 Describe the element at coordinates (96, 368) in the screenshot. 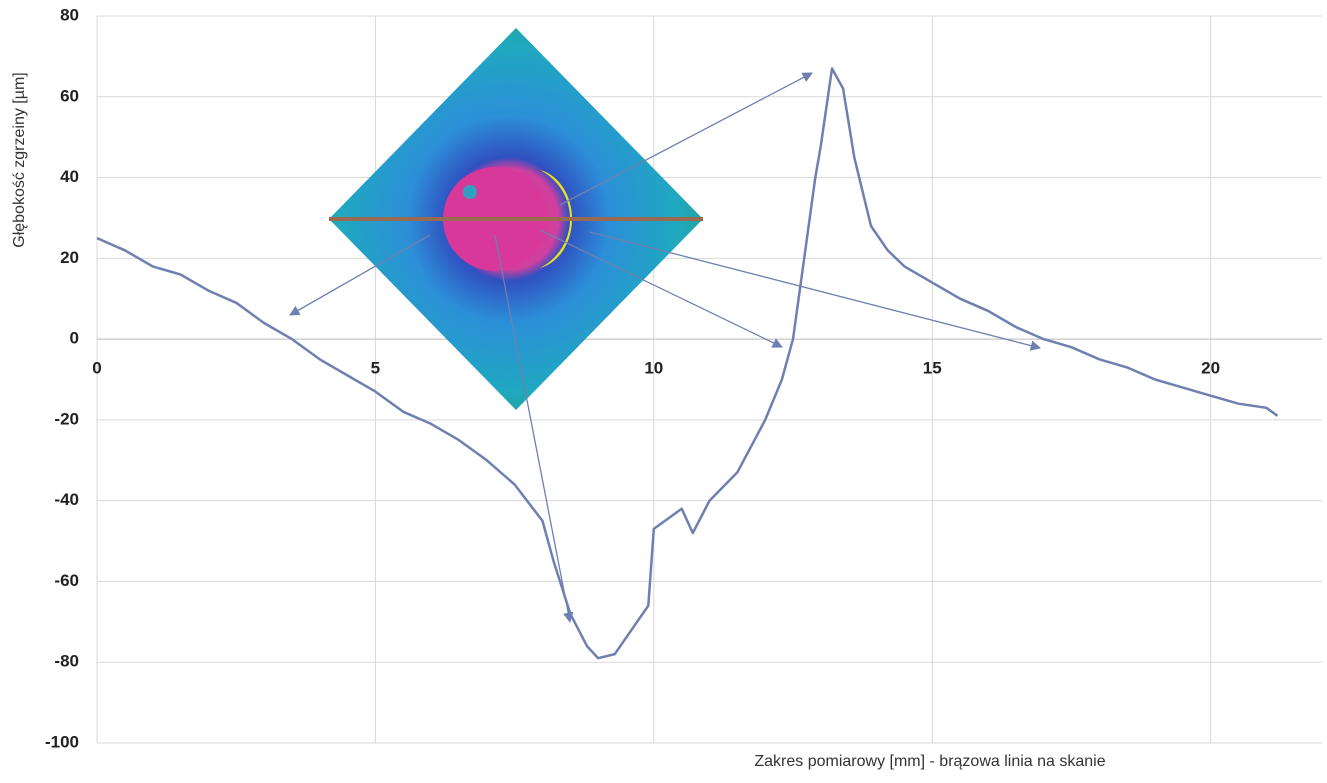

I see `x-tick-label: 0` at that location.